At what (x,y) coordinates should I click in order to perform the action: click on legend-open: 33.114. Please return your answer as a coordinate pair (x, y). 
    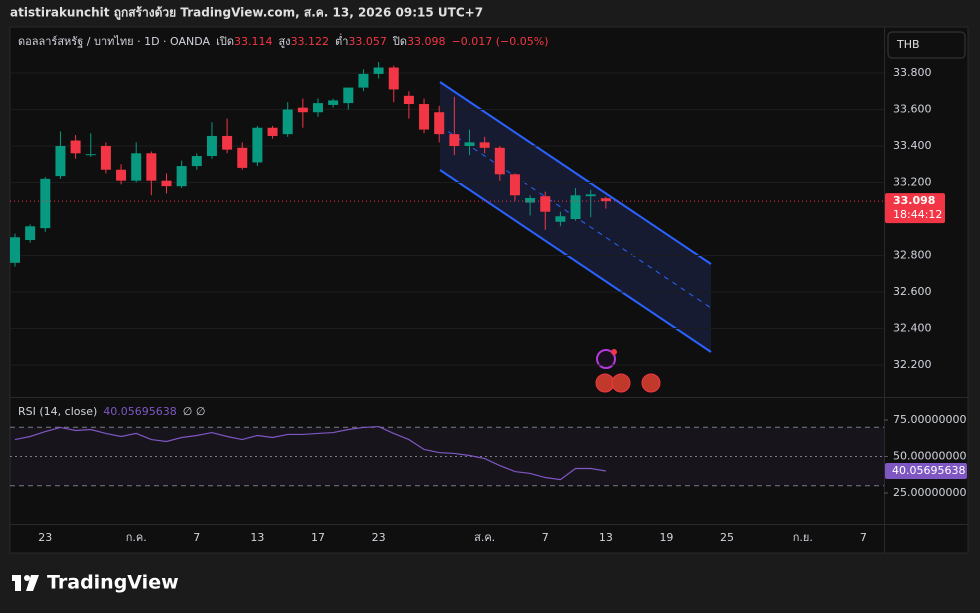
    Looking at the image, I should click on (253, 41).